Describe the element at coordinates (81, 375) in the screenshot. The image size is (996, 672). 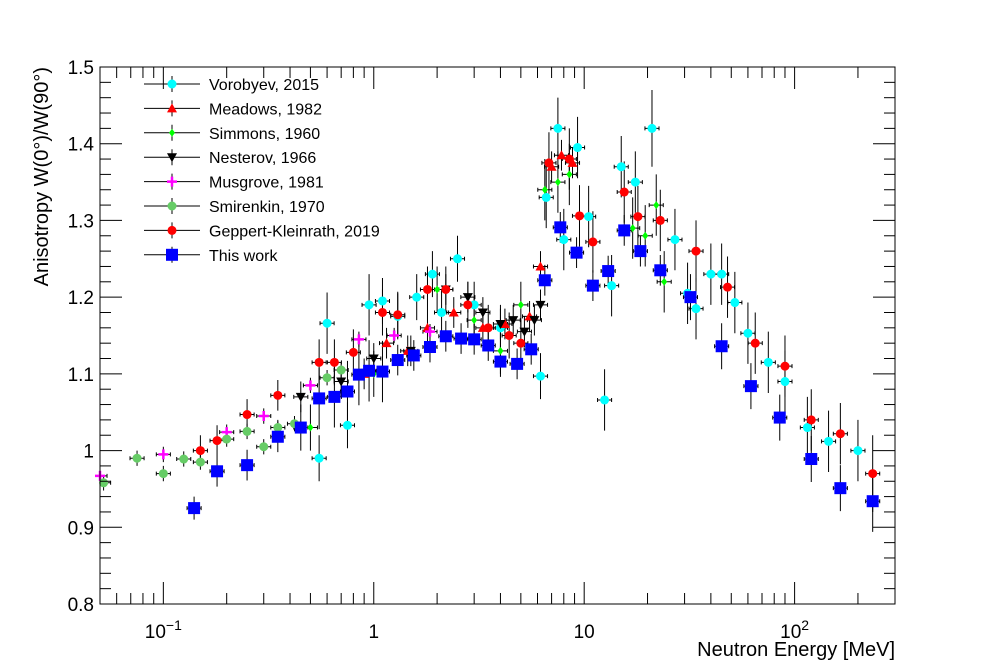
I see `y-tick-label: 1.1` at that location.